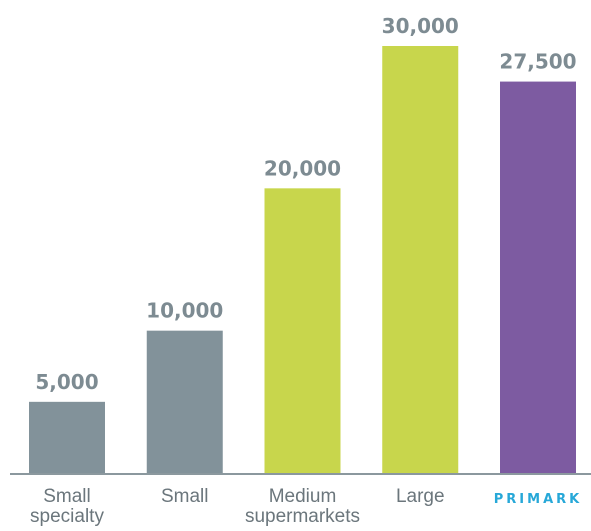  Describe the element at coordinates (420, 26) in the screenshot. I see `value-label-3: 30,000` at that location.